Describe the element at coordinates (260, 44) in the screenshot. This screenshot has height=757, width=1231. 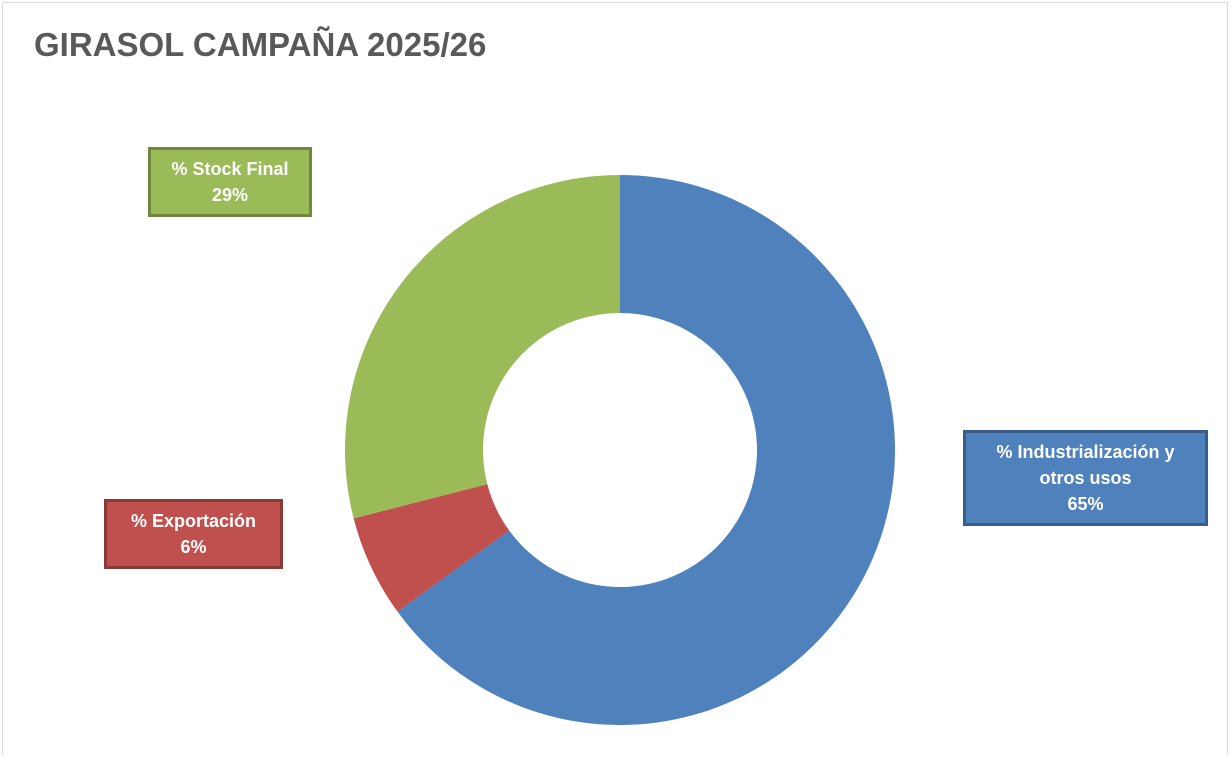
I see `chart-title: GIRASOL CAMPAÑA 2025/26` at that location.